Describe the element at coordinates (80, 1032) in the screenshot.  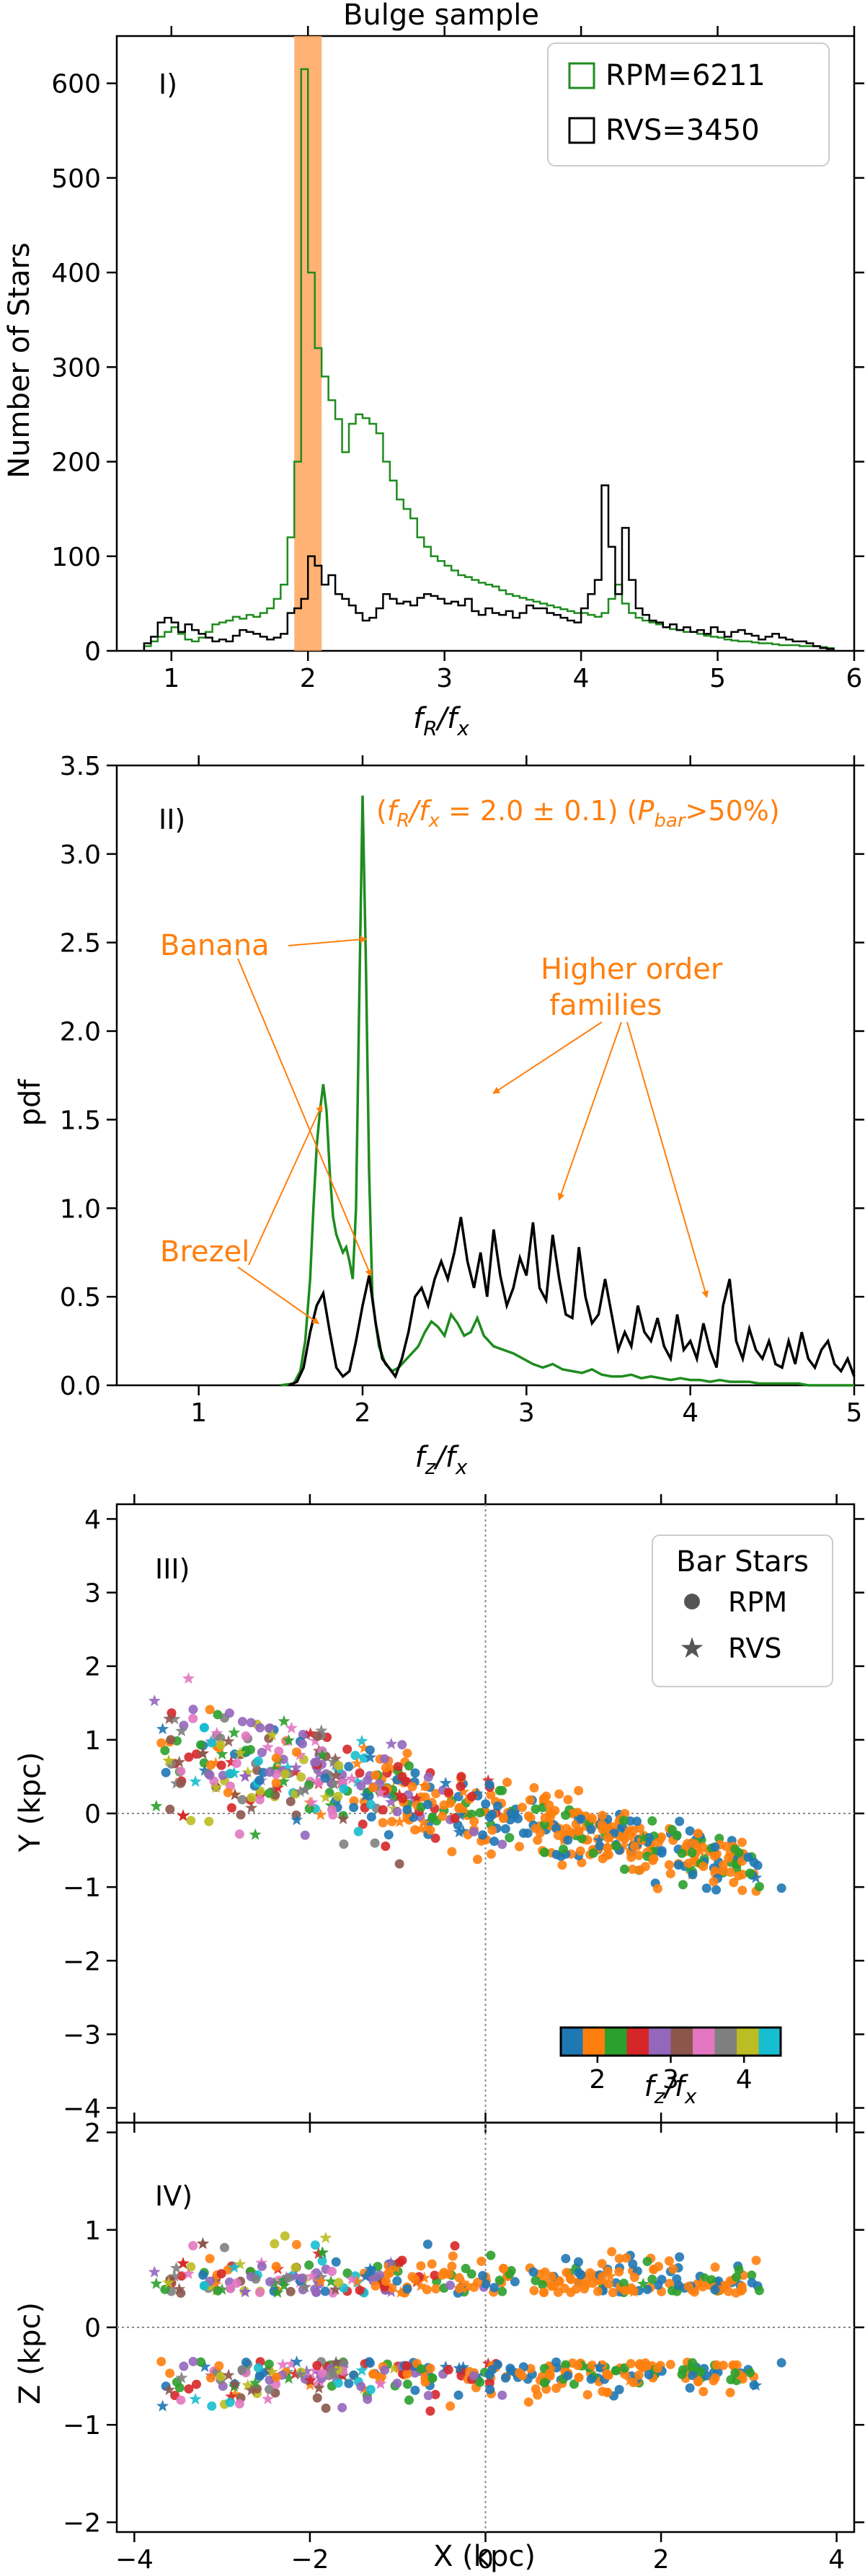
I see `panel2-ytick-label: 2.0` at that location.